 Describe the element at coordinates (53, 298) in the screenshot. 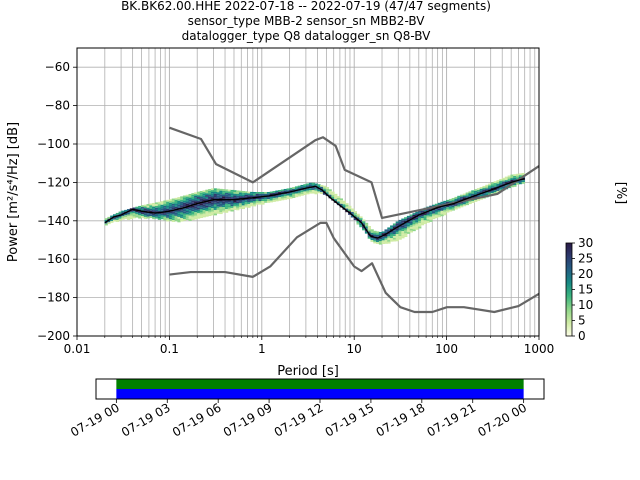

I see `y-tick-label: −180` at that location.